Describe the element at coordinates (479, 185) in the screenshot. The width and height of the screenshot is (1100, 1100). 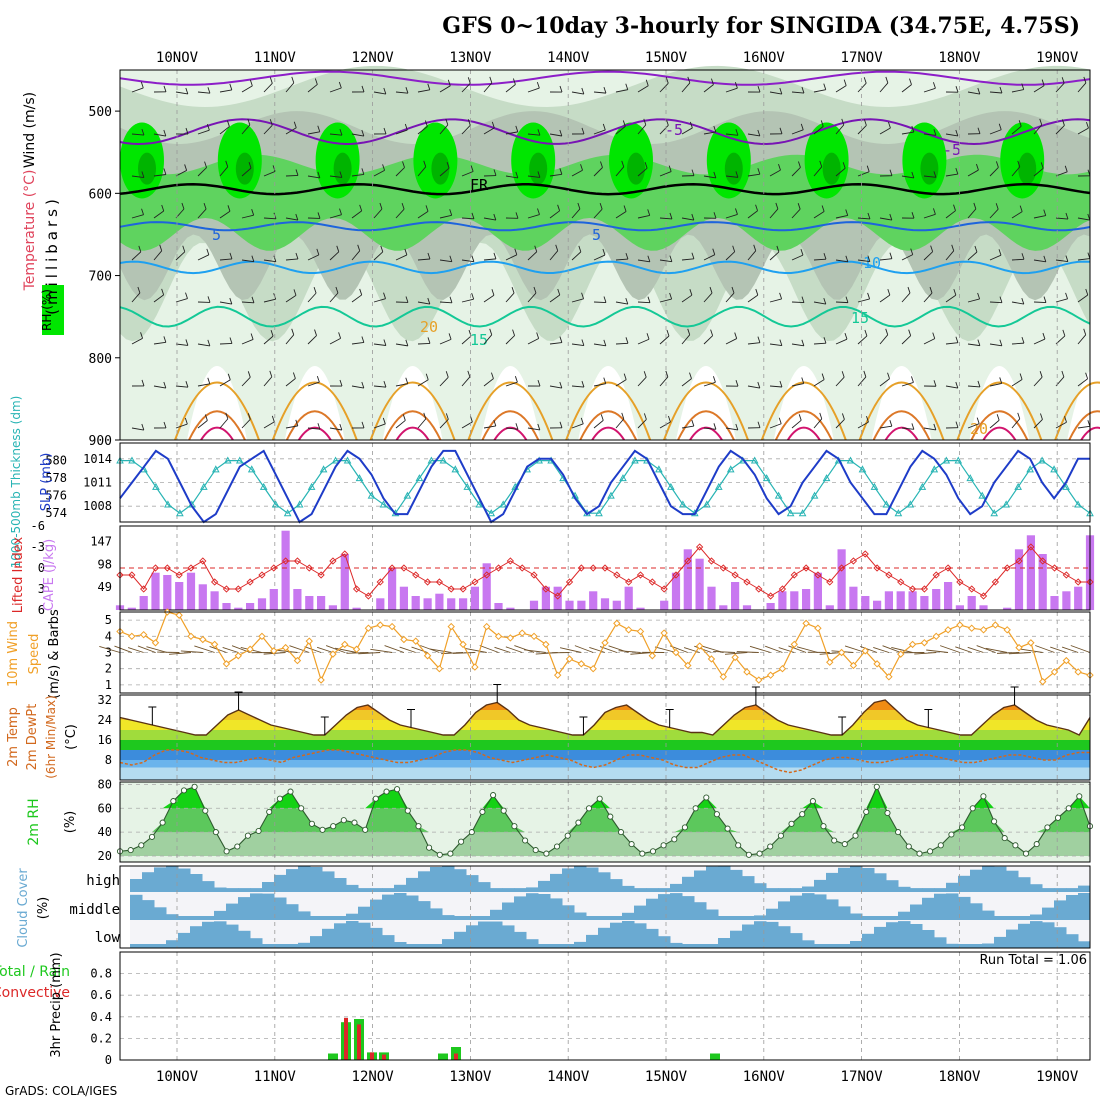
I see `contour-label: FR` at that location.